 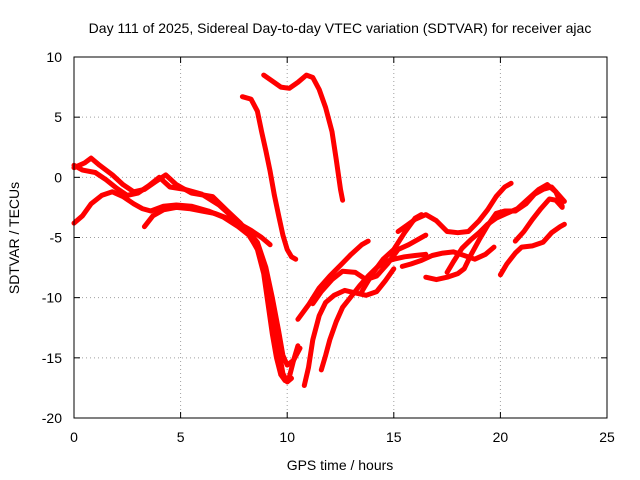 I want to click on y-tick-label: 0, so click(x=58, y=177).